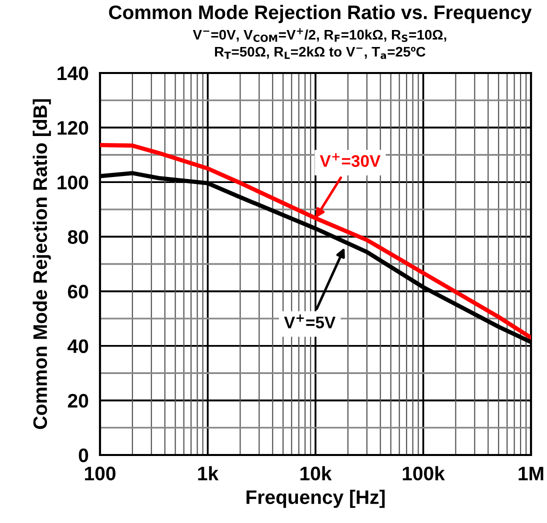 The image size is (547, 523). Describe the element at coordinates (350, 160) in the screenshot. I see `annotation: V$^{+}$=30V` at that location.